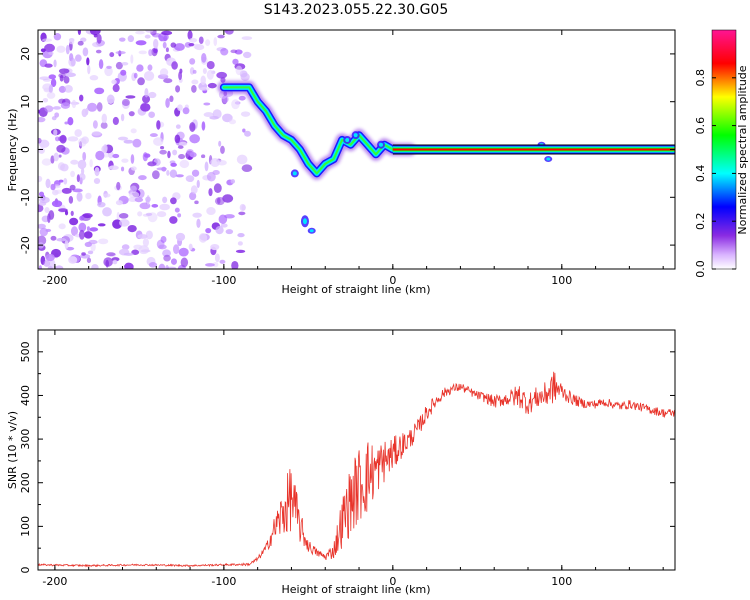  What do you see at coordinates (25, 570) in the screenshot?
I see `bottom-y-tick-label: 0` at bounding box center [25, 570].